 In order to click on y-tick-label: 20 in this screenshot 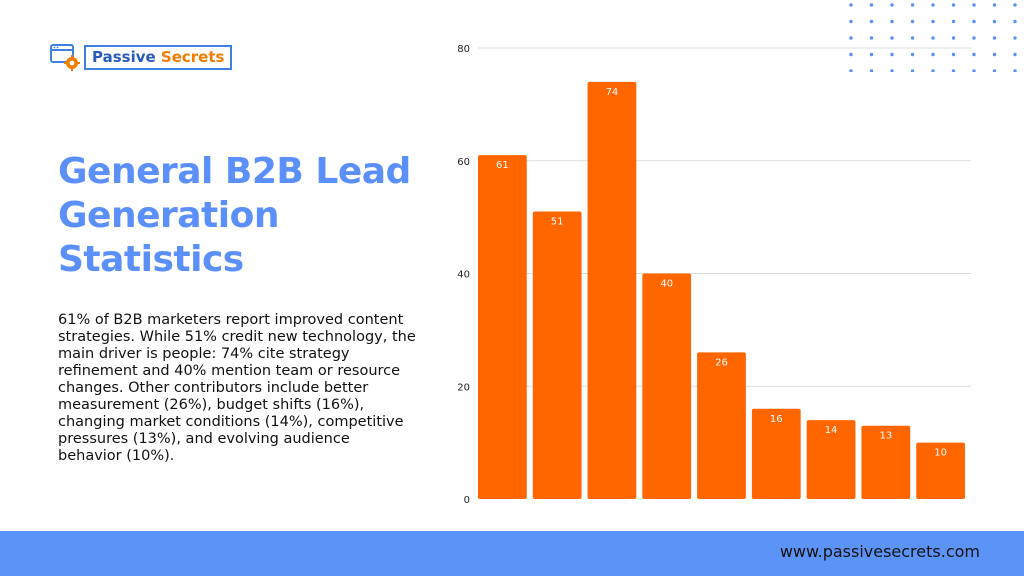, I will do `click(463, 387)`.